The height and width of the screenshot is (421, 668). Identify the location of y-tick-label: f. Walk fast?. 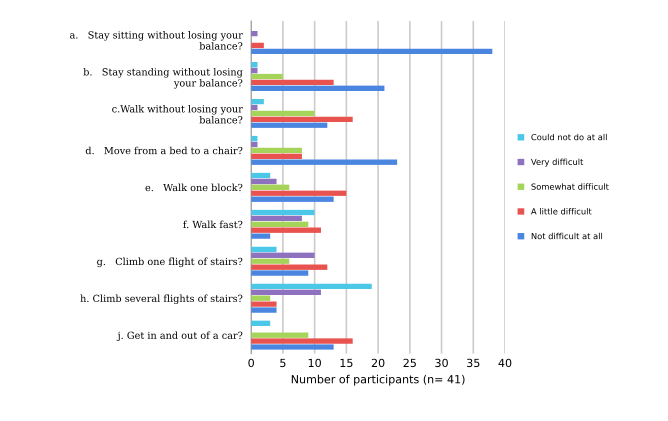
(212, 224).